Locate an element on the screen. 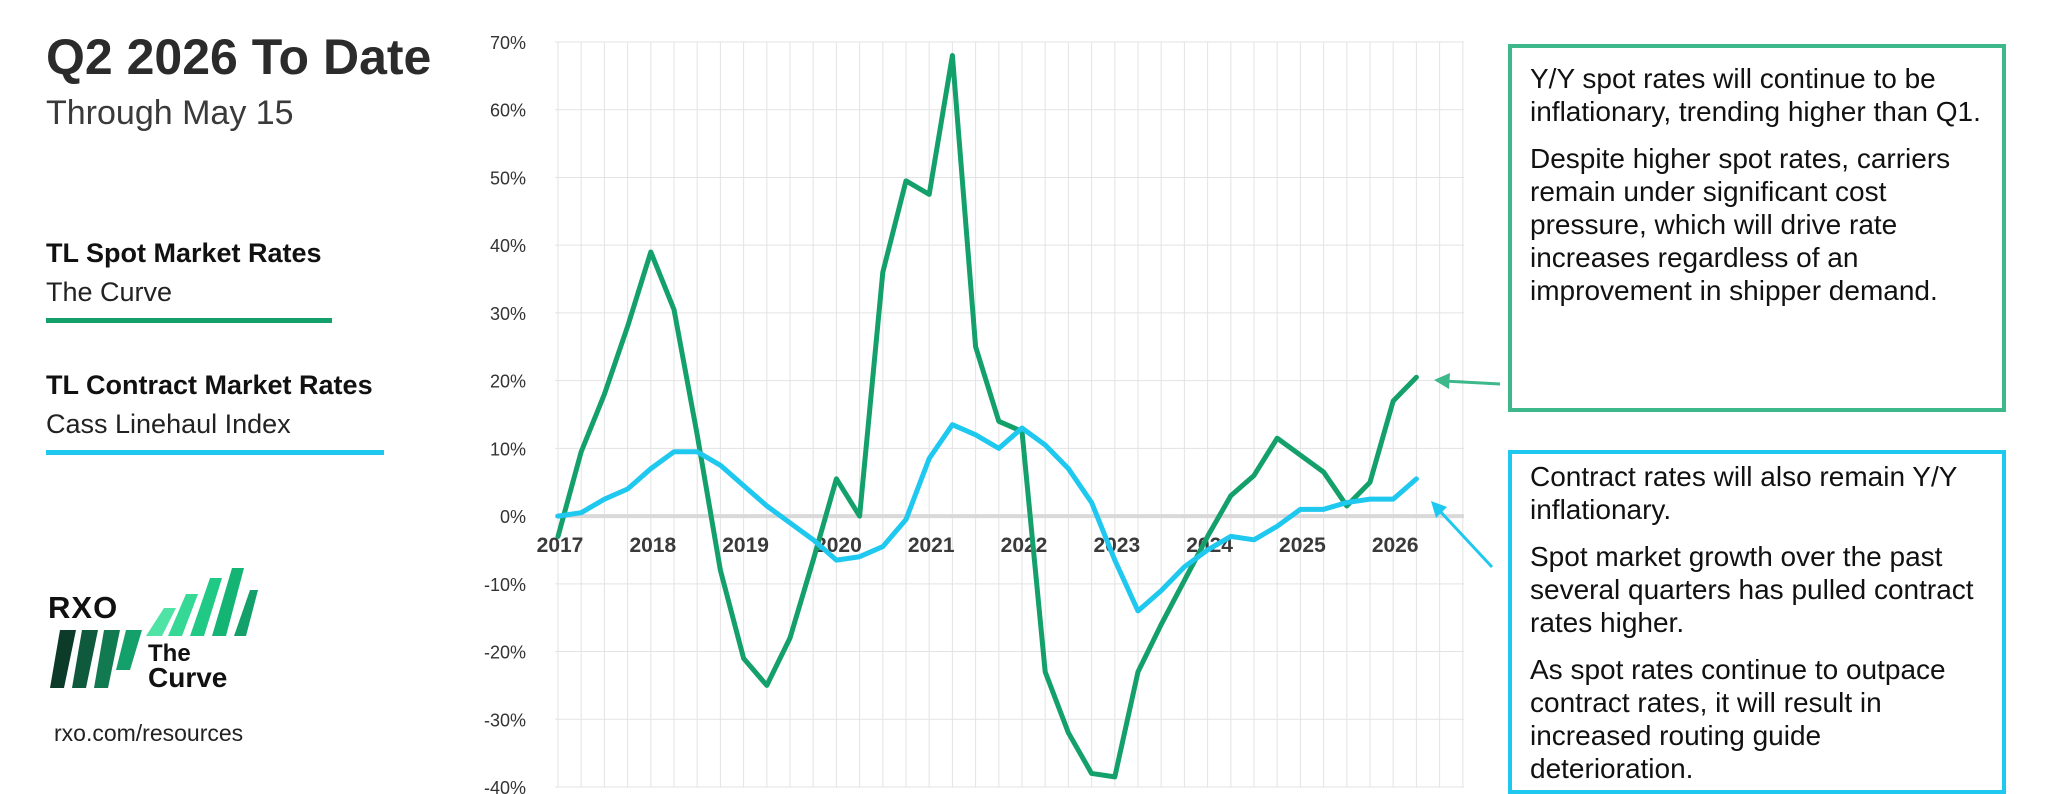 The width and height of the screenshot is (2048, 794). page-subtitle: Through May 15 is located at coordinates (170, 113).